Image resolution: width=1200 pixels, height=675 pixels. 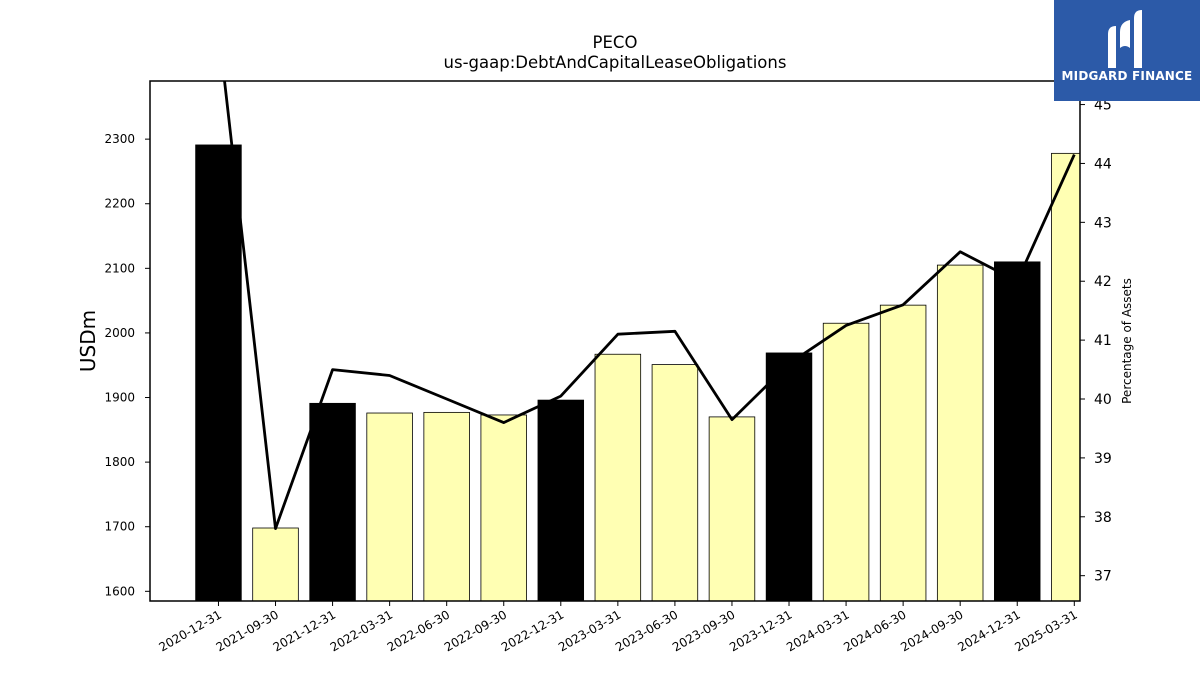 I want to click on y2-tick-label: 45, so click(x=1103, y=106).